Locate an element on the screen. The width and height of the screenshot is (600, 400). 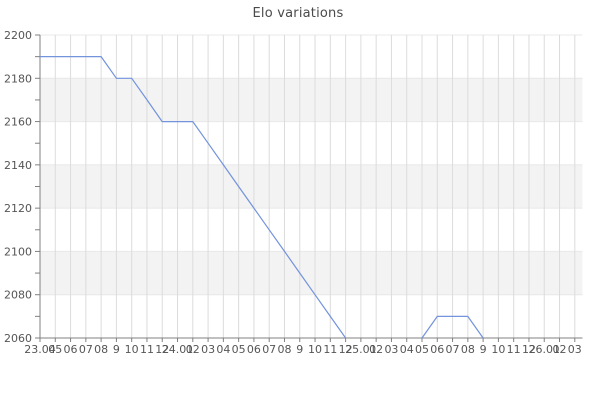
chart-title: Elo variations is located at coordinates (298, 13).